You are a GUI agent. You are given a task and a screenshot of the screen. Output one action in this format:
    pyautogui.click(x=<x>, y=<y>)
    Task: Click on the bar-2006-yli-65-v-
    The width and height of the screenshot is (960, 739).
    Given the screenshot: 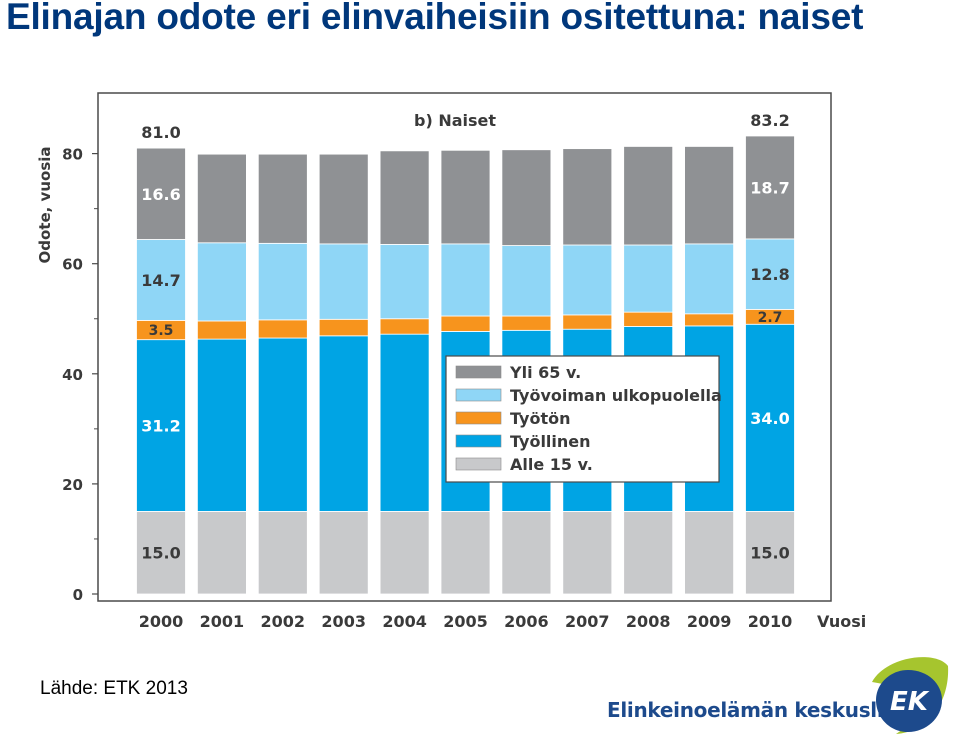 What is the action you would take?
    pyautogui.click(x=526, y=197)
    